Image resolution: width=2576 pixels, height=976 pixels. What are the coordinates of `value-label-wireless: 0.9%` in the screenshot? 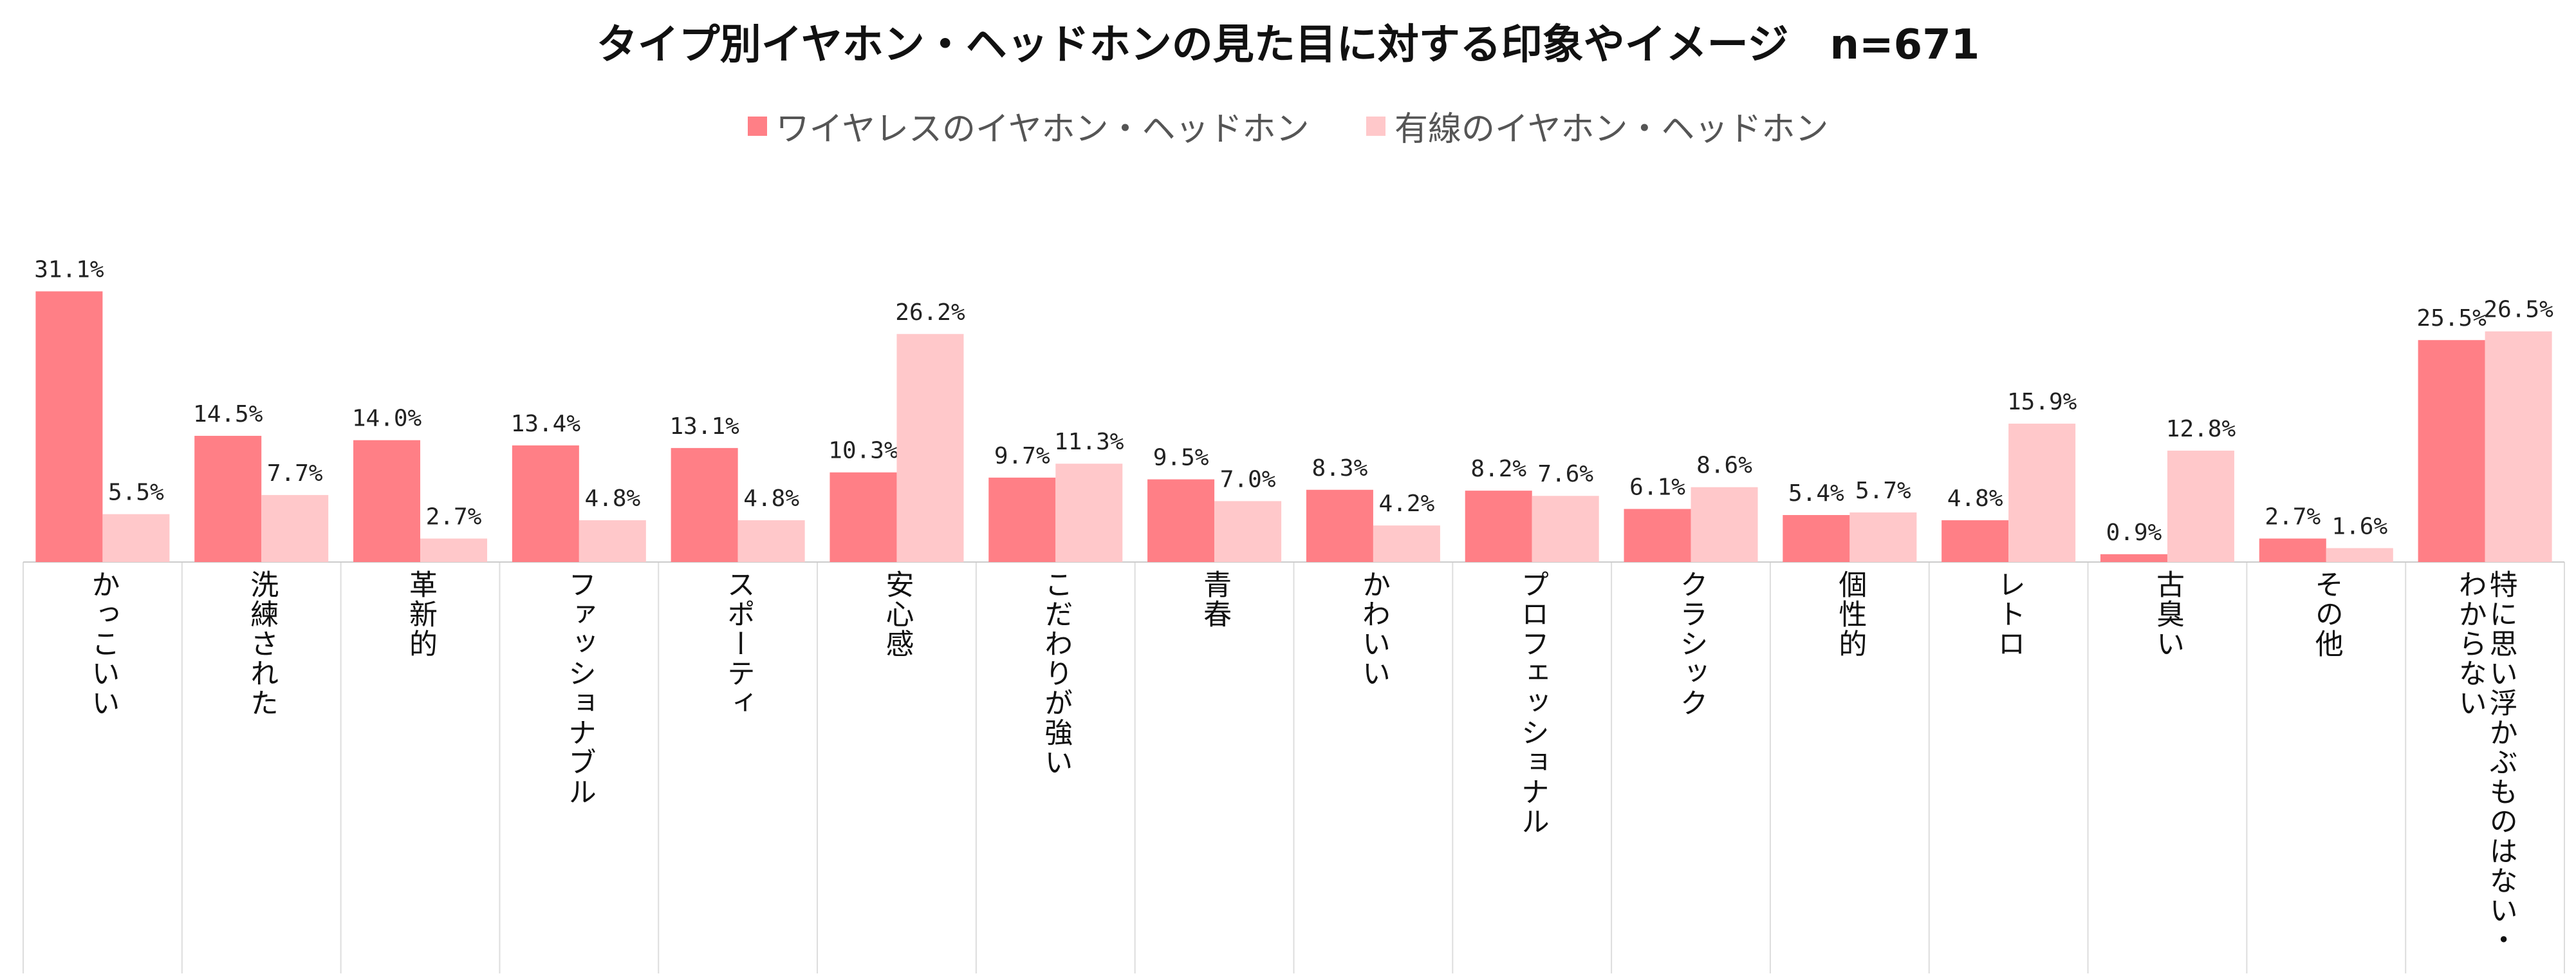 It's located at (2134, 533).